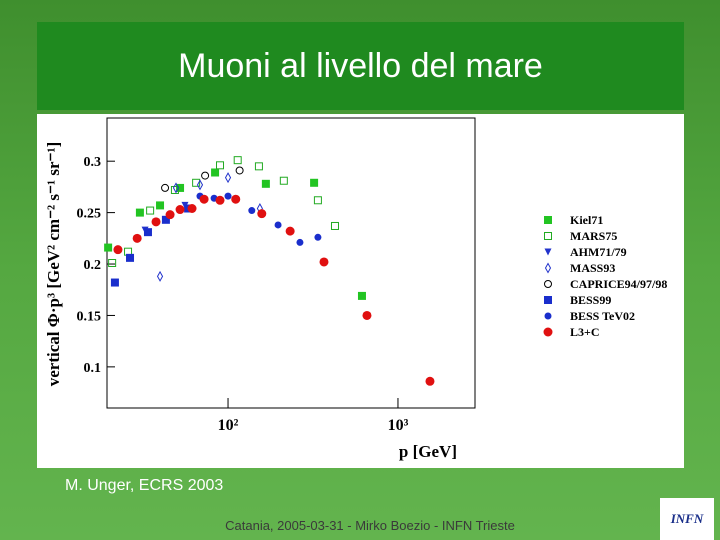  I want to click on y-tick-label: 0.25, so click(89, 214).